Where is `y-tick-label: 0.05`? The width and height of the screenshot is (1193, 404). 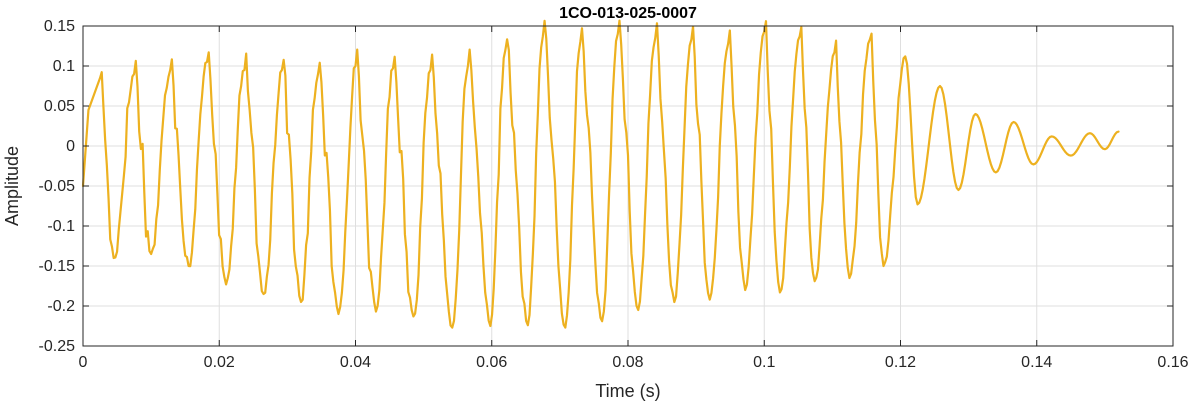 y-tick-label: 0.05 is located at coordinates (59, 106).